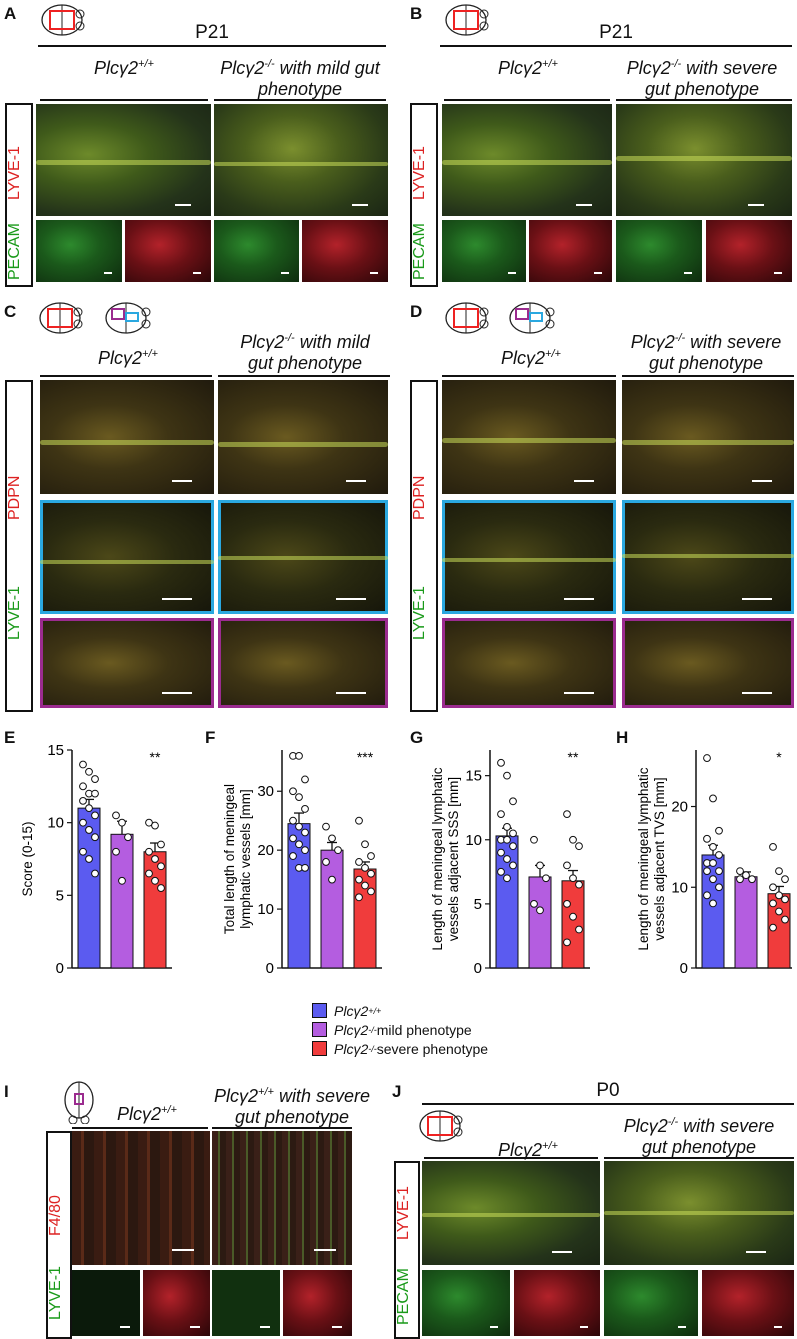 The image size is (797, 1339). What do you see at coordinates (659, 251) in the screenshot?
I see `micrograph-green-mut-b` at bounding box center [659, 251].